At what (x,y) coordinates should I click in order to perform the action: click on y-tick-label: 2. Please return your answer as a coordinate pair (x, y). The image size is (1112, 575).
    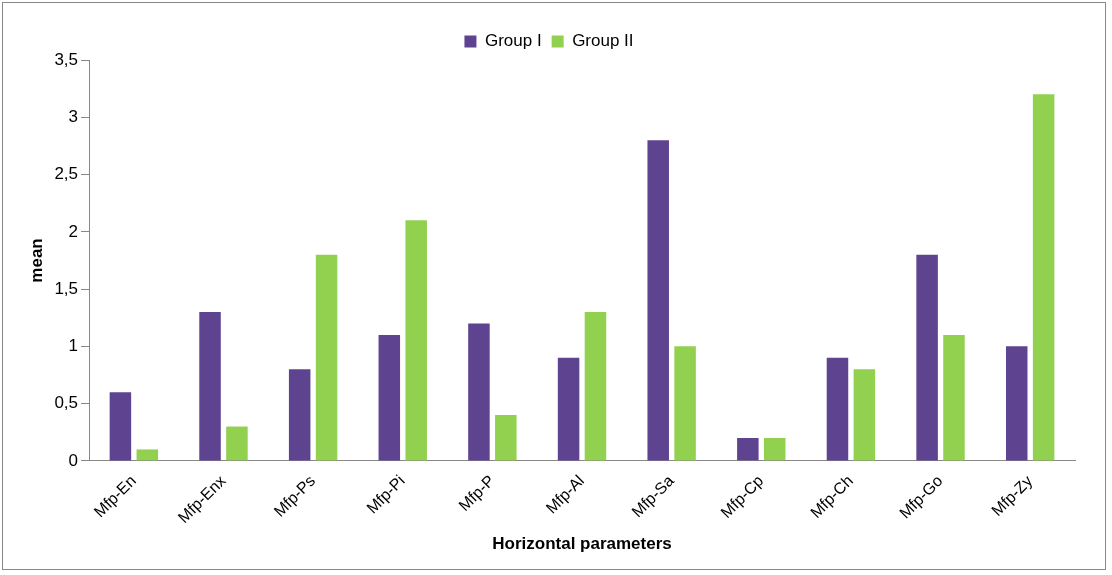
    Looking at the image, I should click on (73, 231).